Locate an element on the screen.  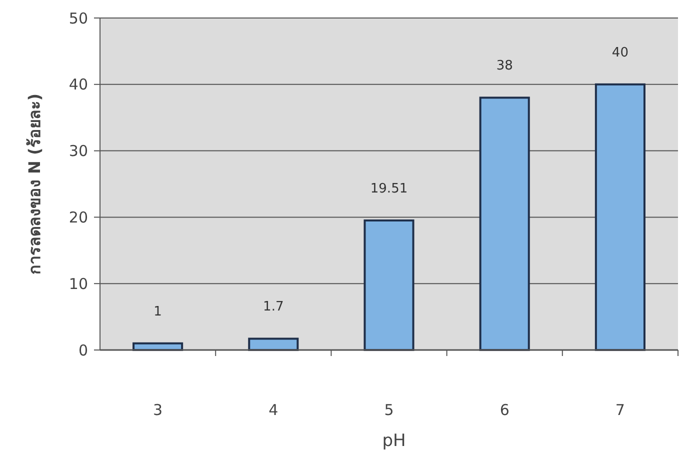
y-tick-label: 10 is located at coordinates (78, 283).